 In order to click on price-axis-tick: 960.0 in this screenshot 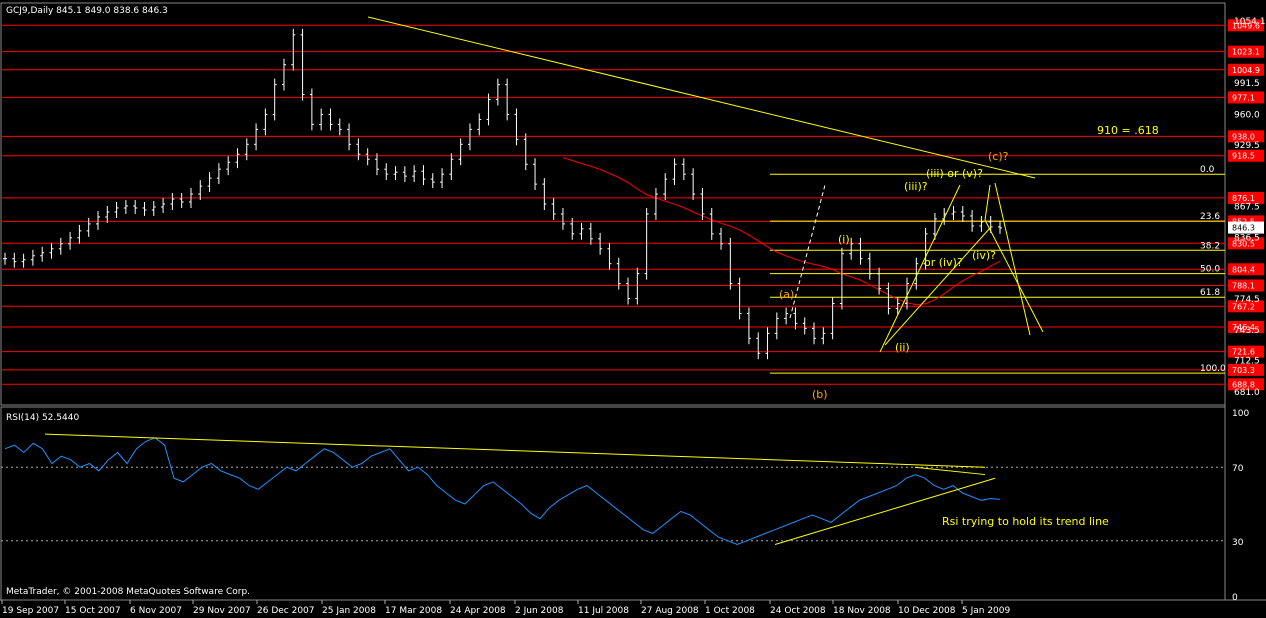, I will do `click(1247, 115)`.